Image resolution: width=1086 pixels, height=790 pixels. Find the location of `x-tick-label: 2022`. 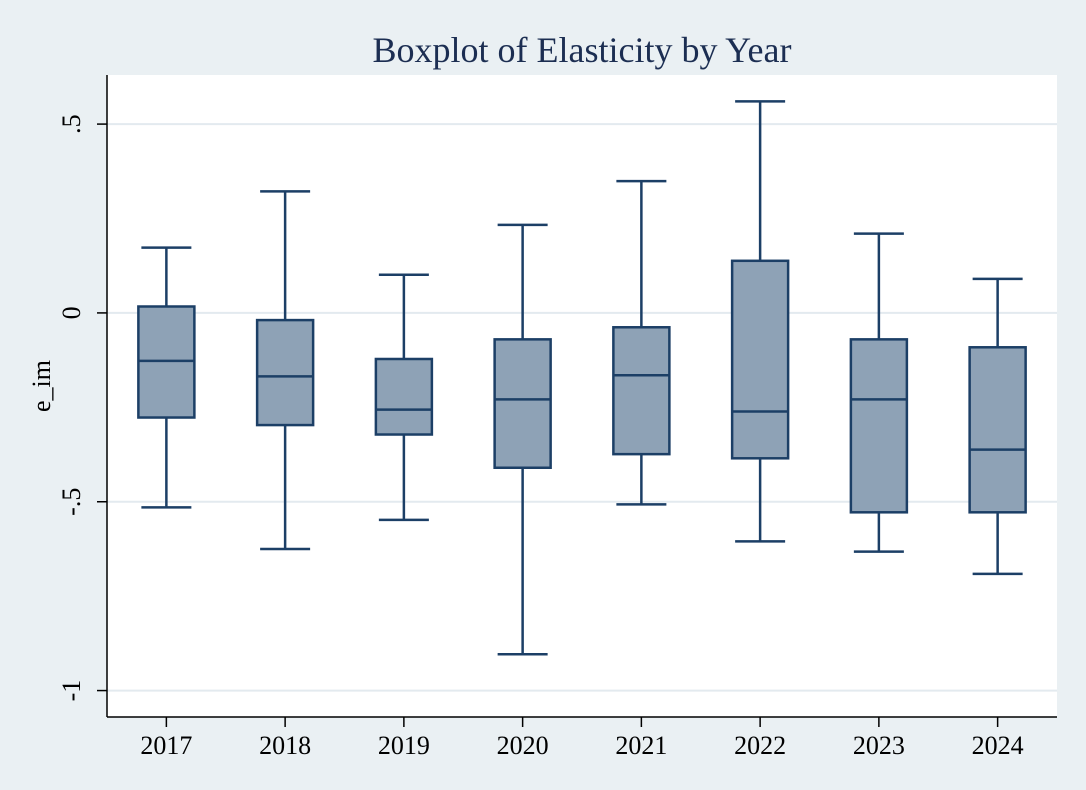

x-tick-label: 2022 is located at coordinates (760, 745).